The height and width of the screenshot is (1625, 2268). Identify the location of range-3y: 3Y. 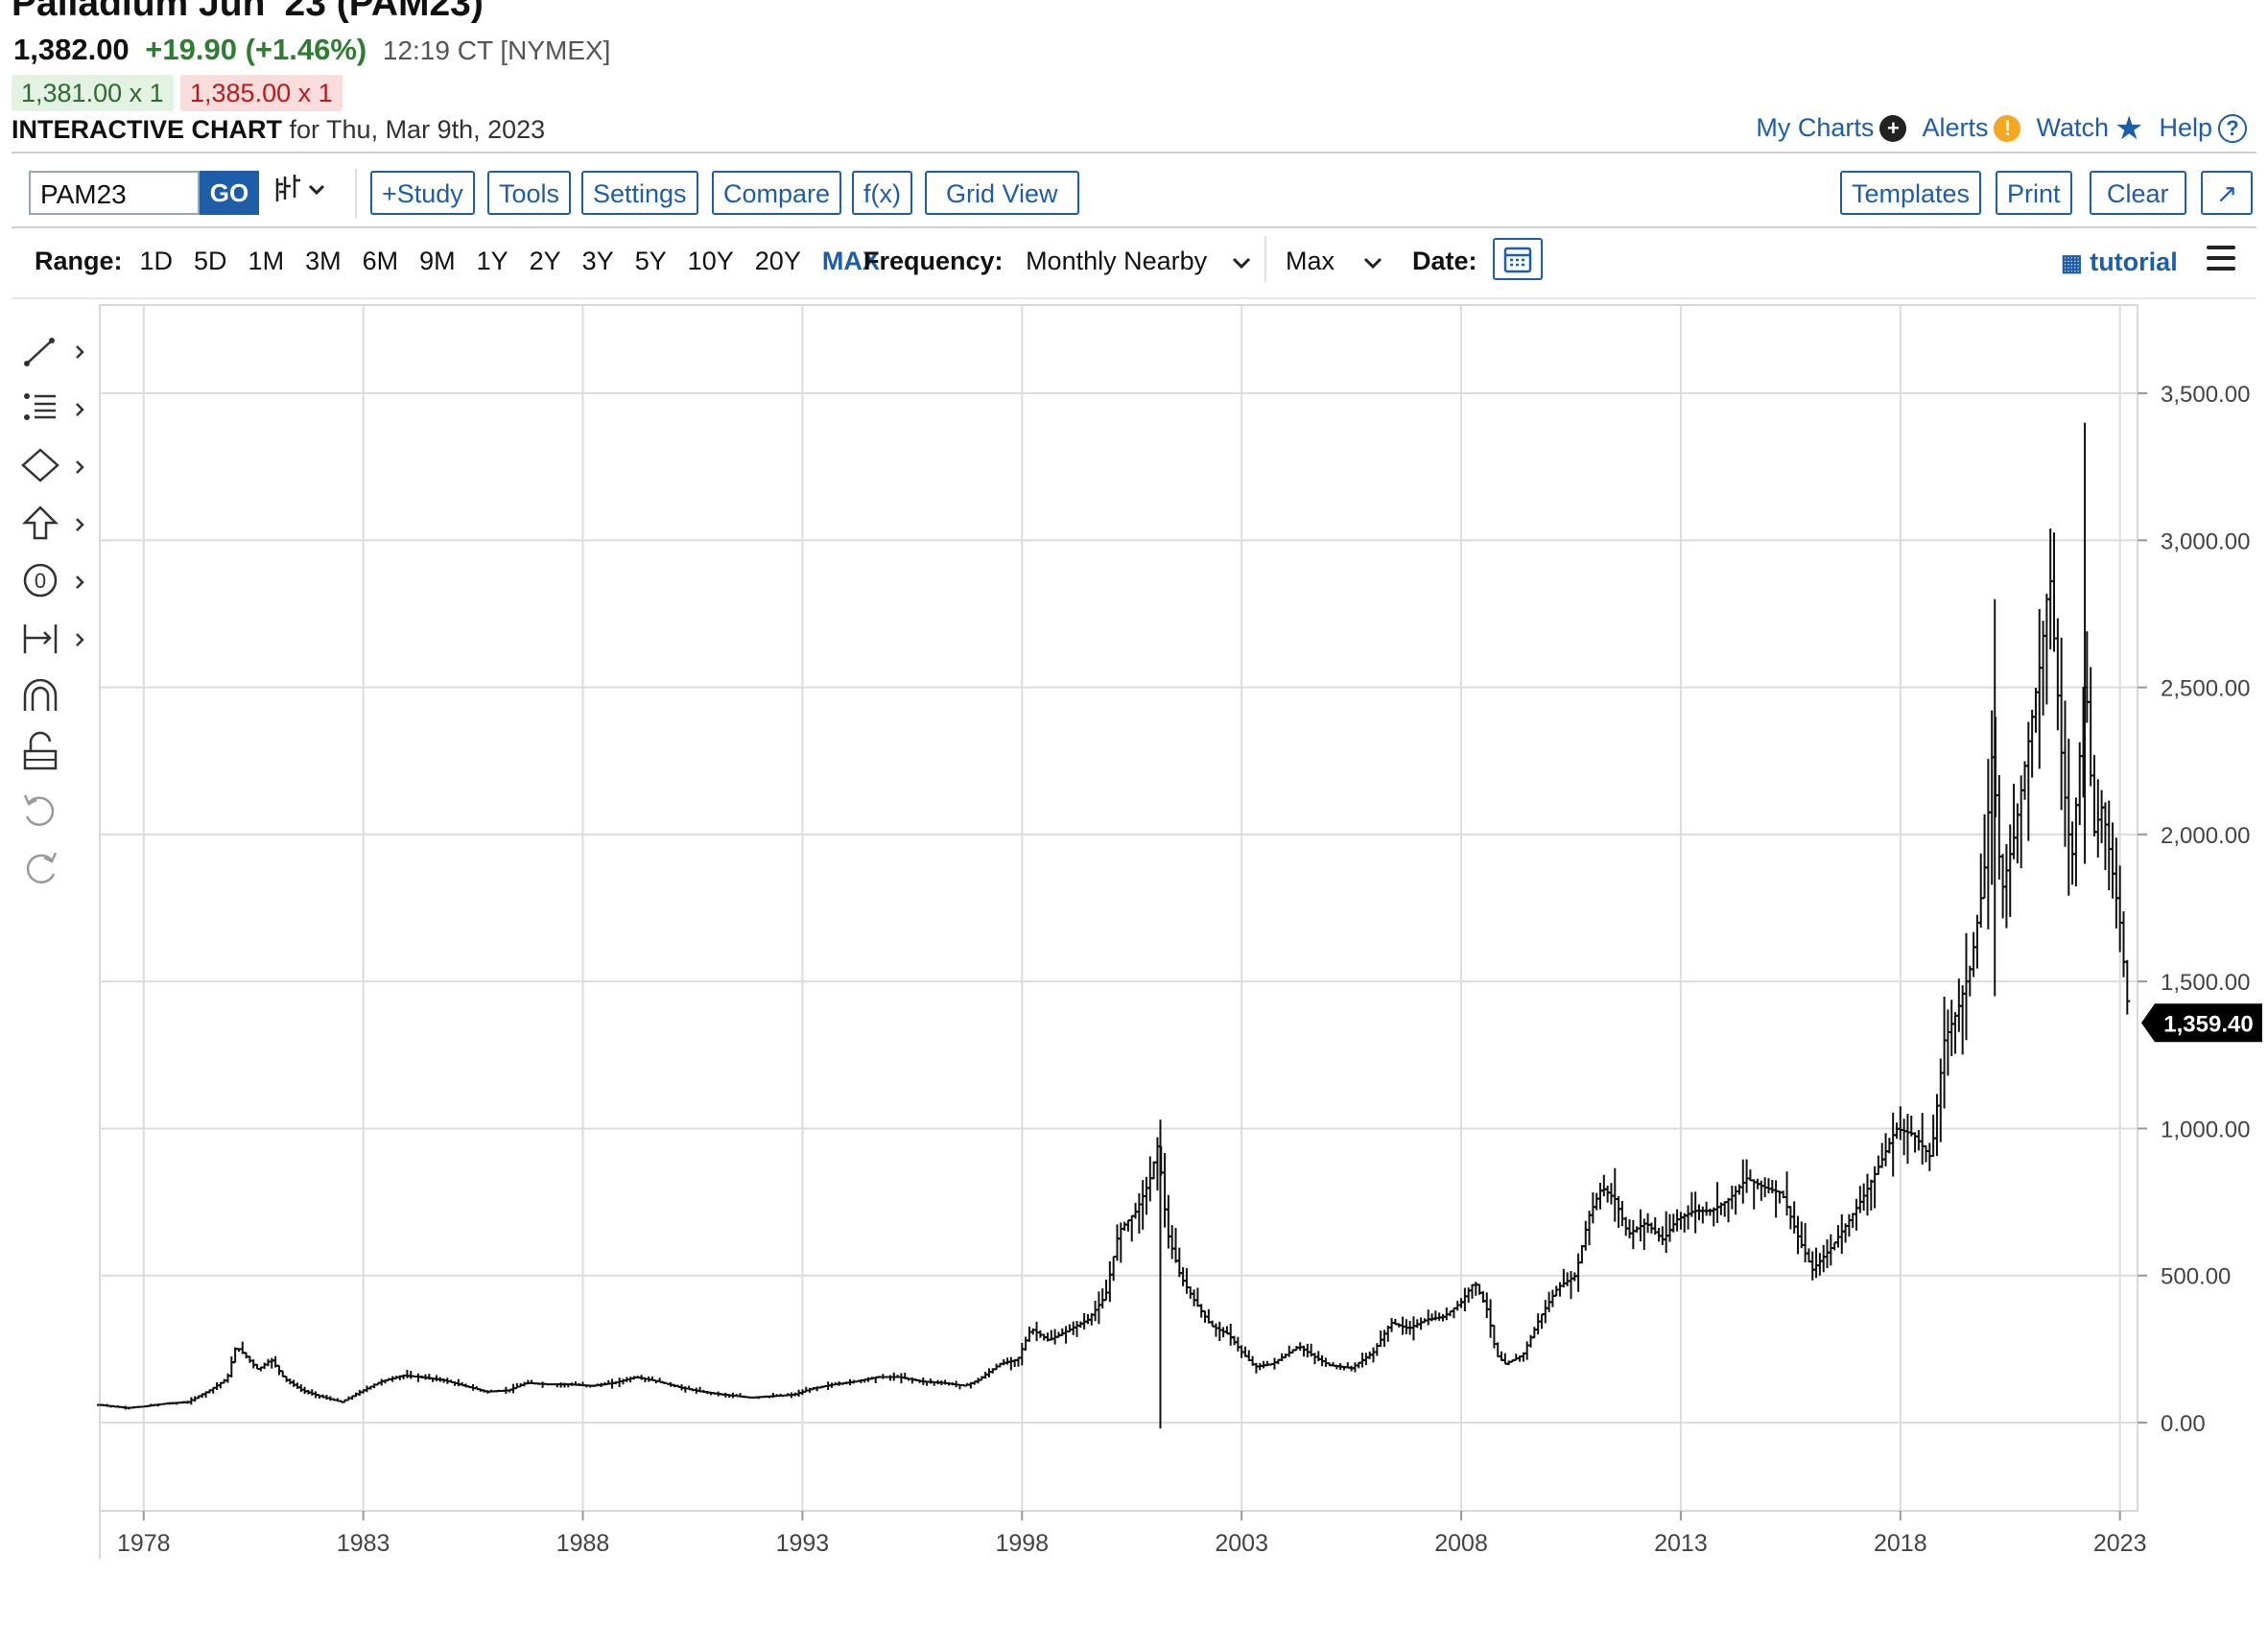
(597, 261).